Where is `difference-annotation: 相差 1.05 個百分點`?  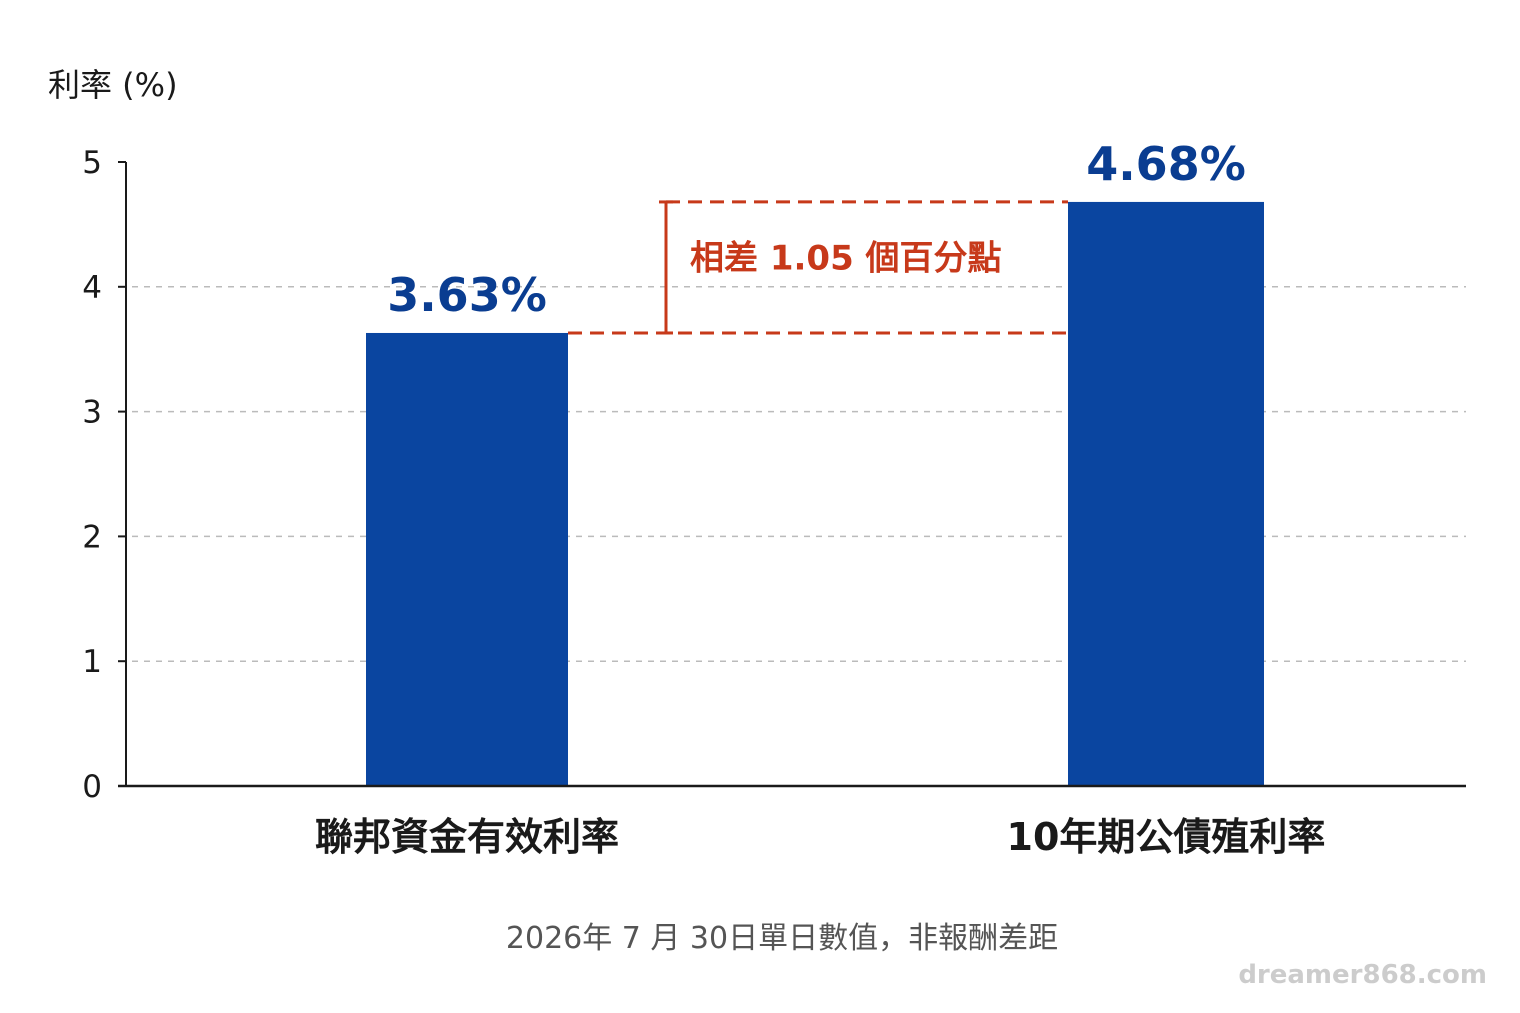 difference-annotation: 相差 1.05 個百分點 is located at coordinates (818, 267).